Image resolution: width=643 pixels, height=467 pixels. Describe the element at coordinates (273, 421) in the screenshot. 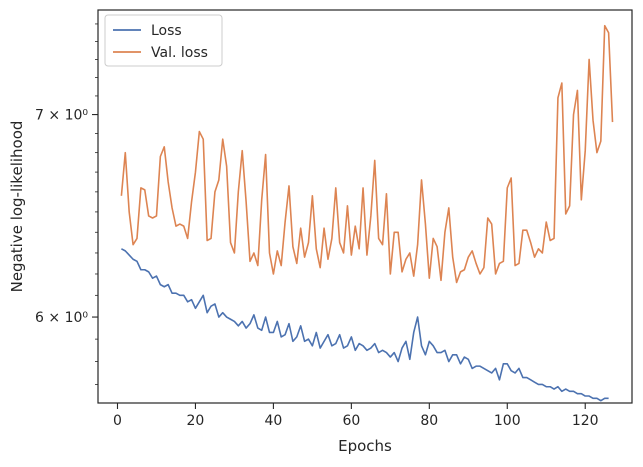

I see `x-tick-label: 40` at that location.